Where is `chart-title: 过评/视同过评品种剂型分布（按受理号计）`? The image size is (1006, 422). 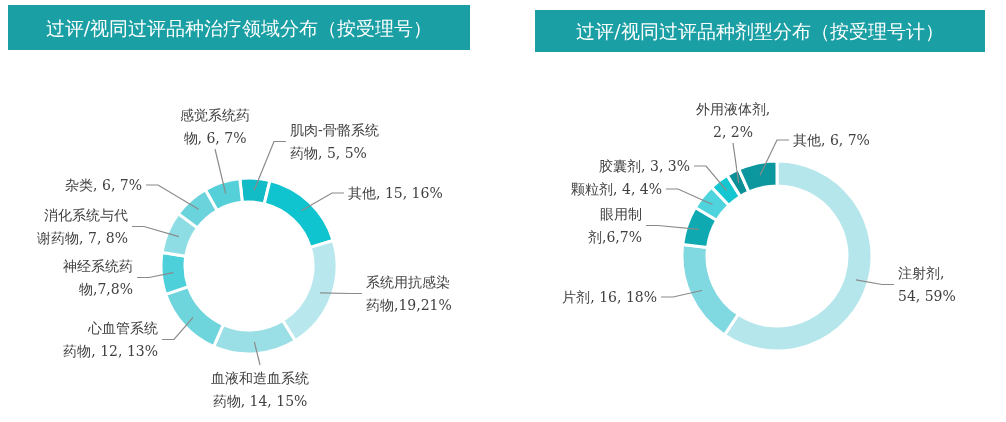 chart-title: 过评/视同过评品种剂型分布（按受理号计） is located at coordinates (760, 31).